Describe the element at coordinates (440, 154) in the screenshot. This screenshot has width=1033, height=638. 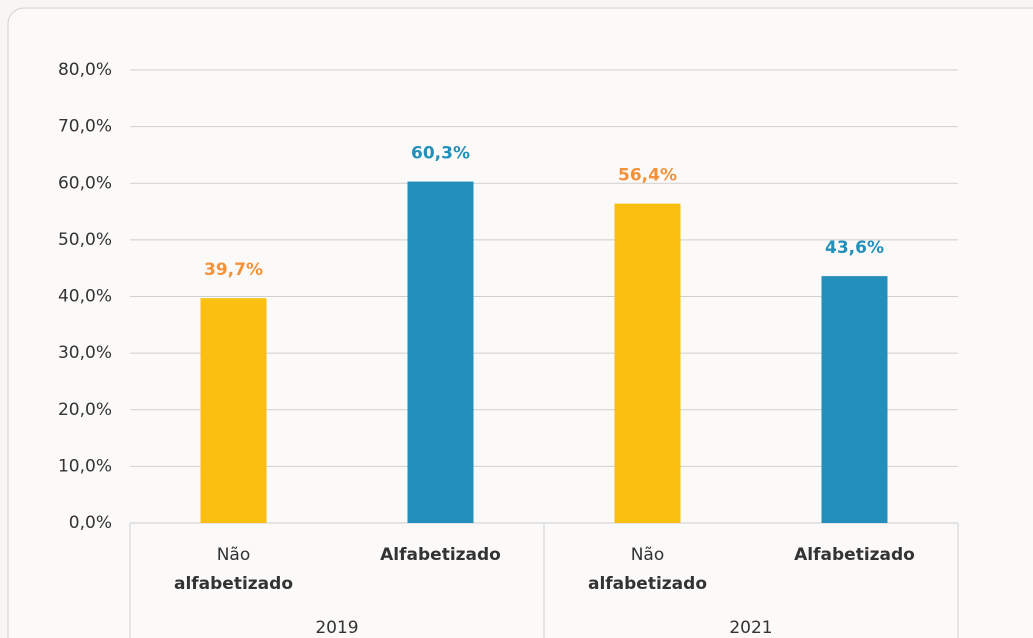
I see `value-label: 60,3%` at that location.